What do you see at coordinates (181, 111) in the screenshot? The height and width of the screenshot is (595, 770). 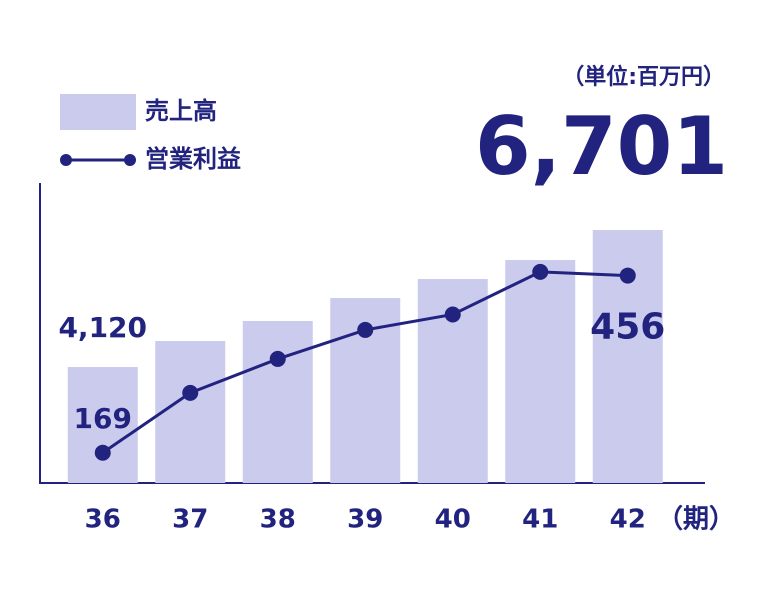 I see `legend-label: 売上高` at bounding box center [181, 111].